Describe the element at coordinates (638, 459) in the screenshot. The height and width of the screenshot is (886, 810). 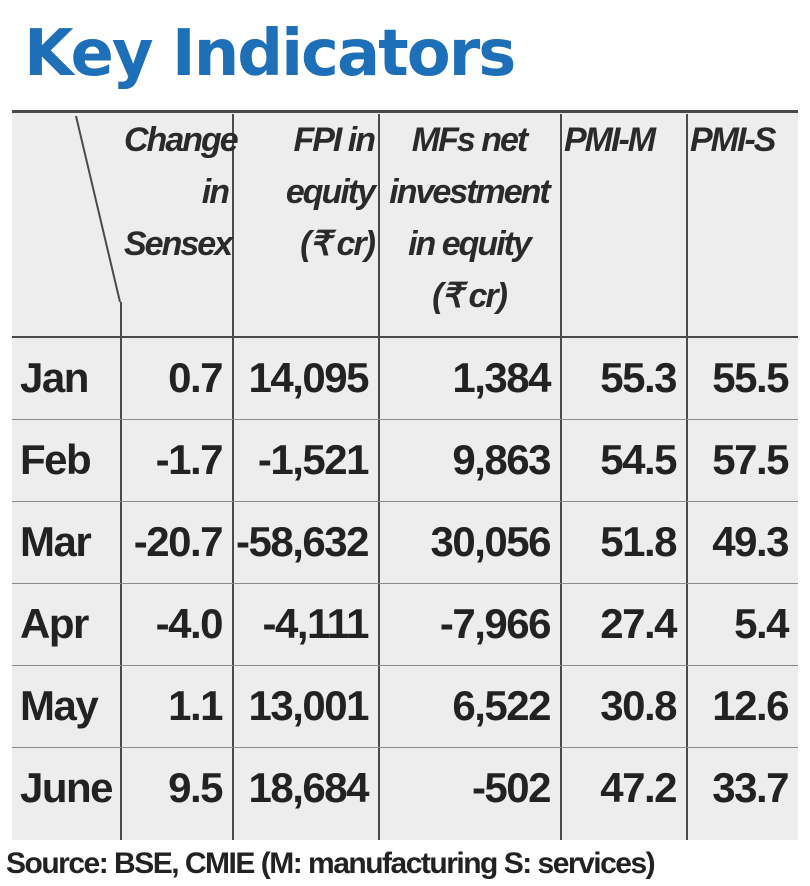
I see `table-cell: 54.5` at that location.